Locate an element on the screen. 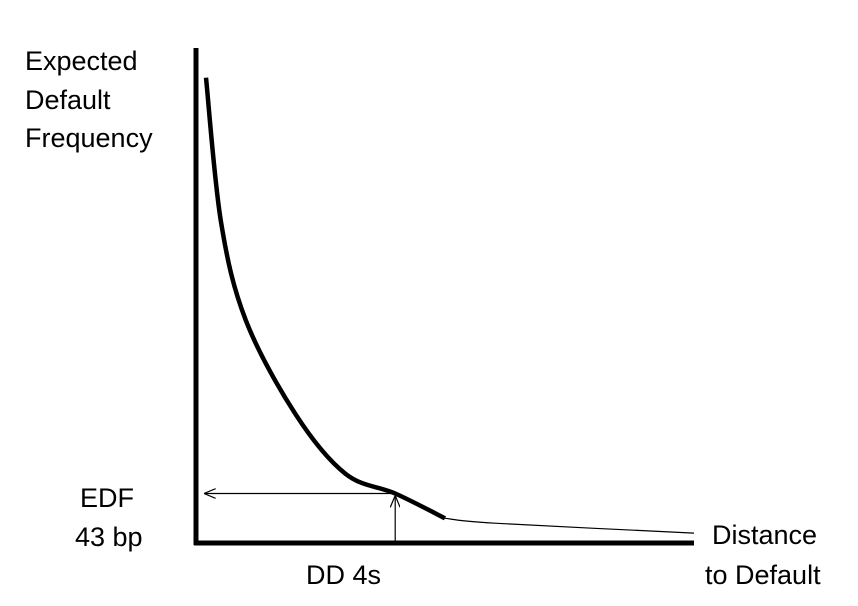 The height and width of the screenshot is (606, 858). y-axis-label-line-2: Default is located at coordinates (68, 100).